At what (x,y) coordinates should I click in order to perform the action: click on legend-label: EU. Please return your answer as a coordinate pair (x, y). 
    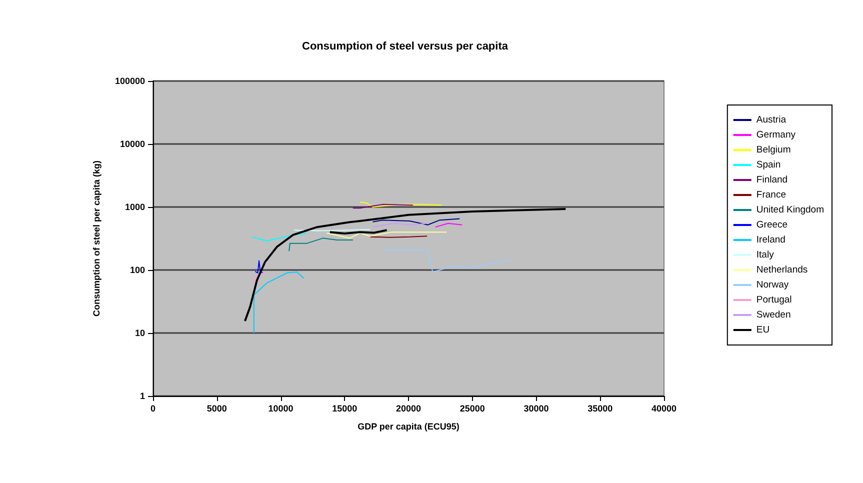
    Looking at the image, I should click on (763, 330).